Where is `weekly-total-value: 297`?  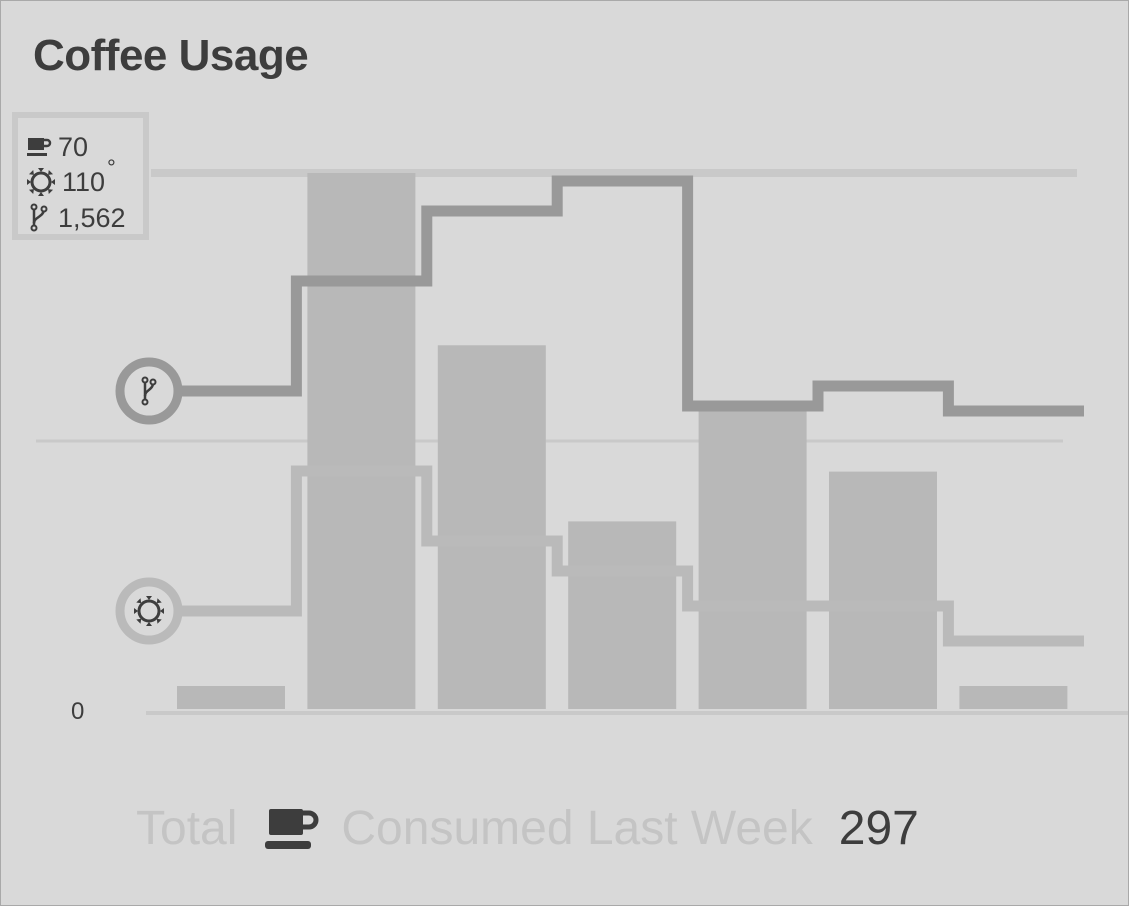
weekly-total-value: 297 is located at coordinates (878, 828).